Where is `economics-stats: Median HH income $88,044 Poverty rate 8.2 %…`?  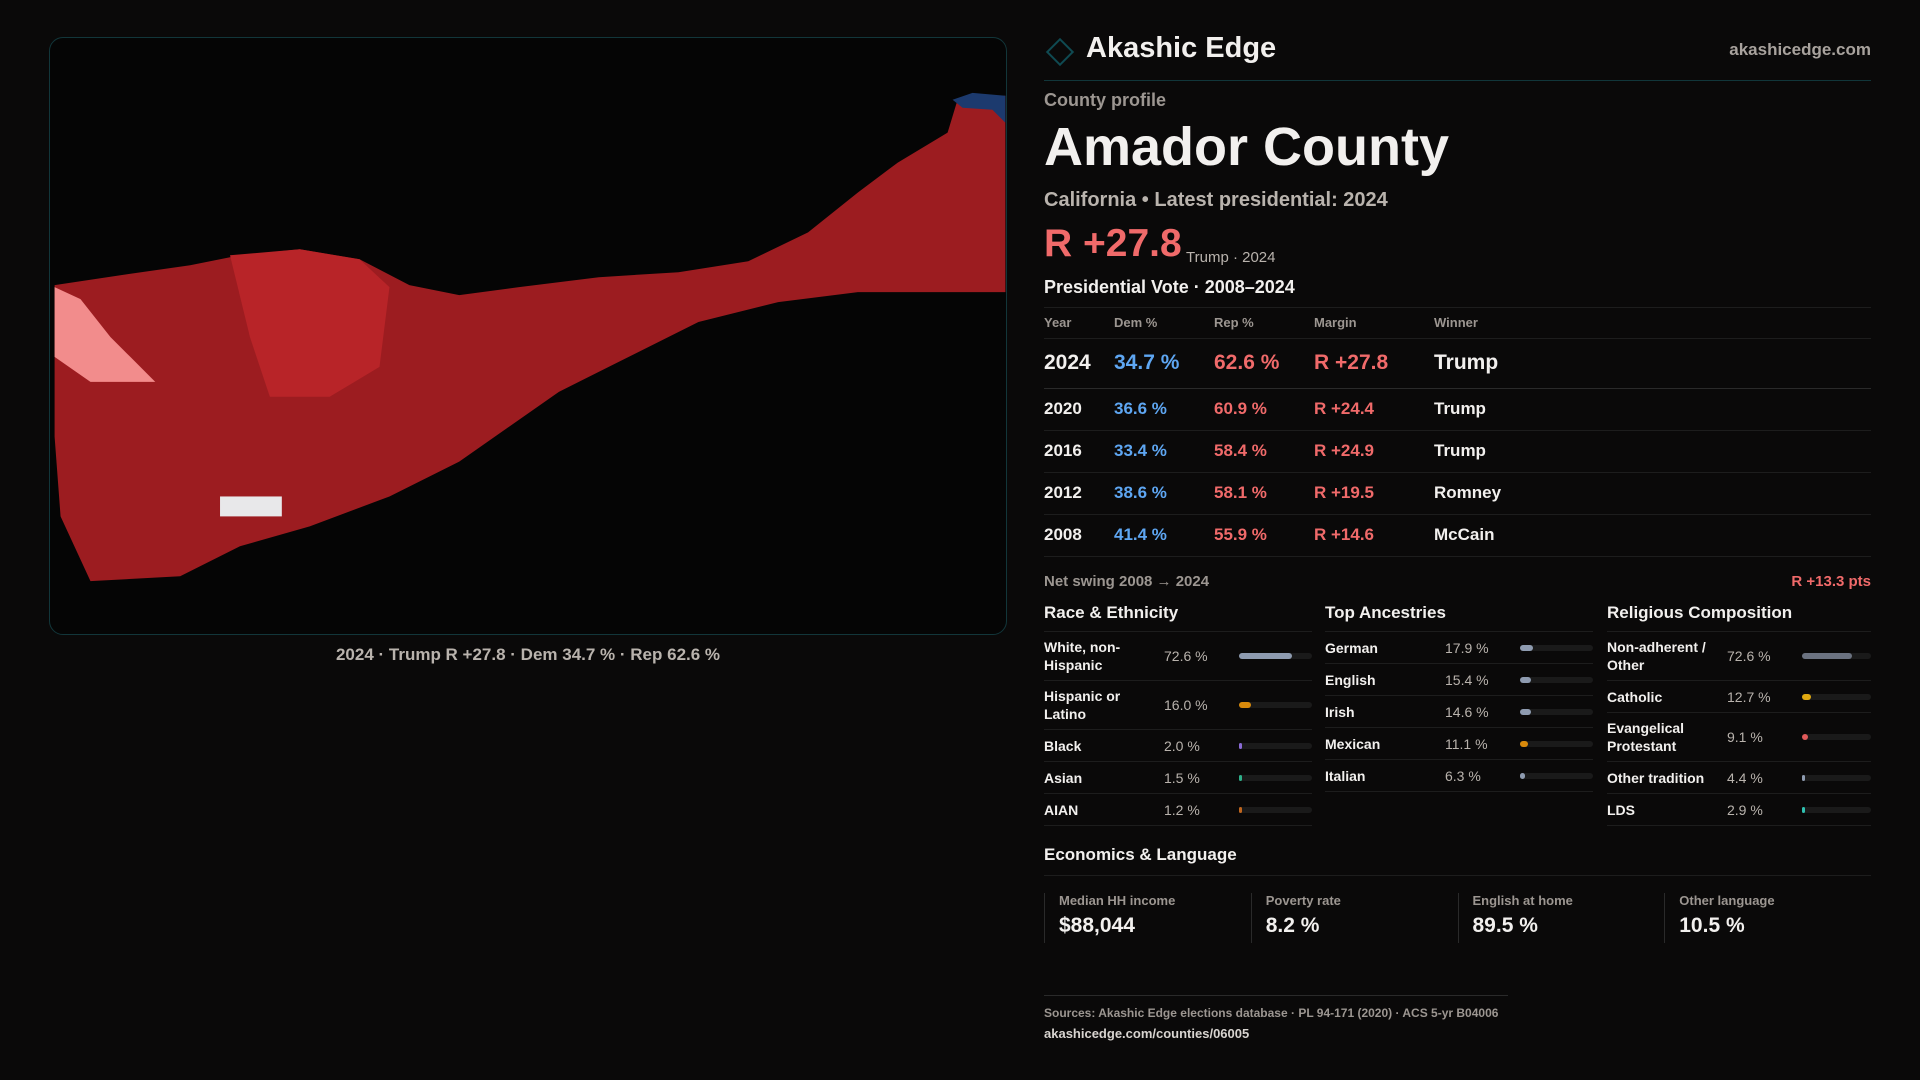 economics-stats: Median HH income $88,044 Poverty rate 8.2 %… is located at coordinates (1457, 918).